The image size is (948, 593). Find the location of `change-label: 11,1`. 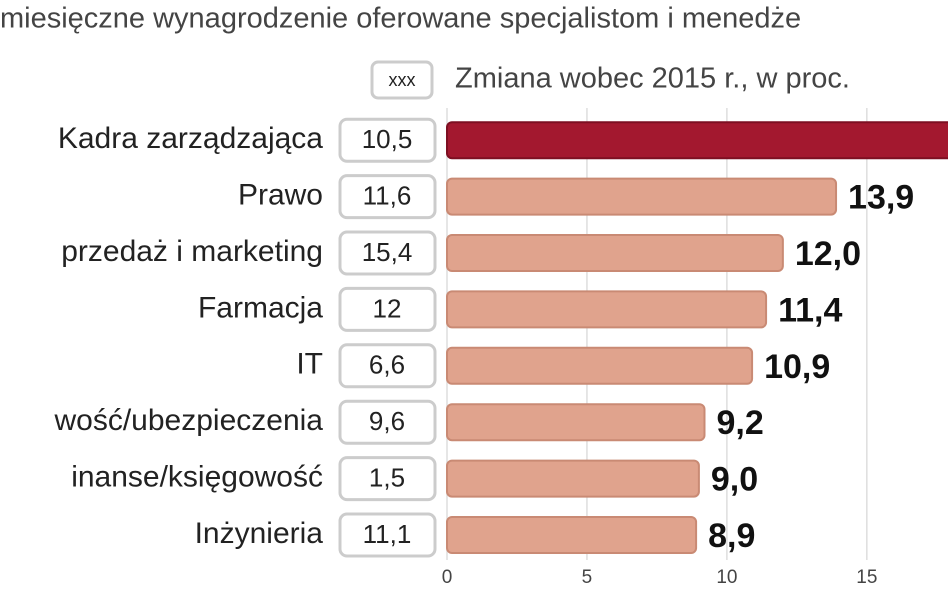

change-label: 11,1 is located at coordinates (387, 534).